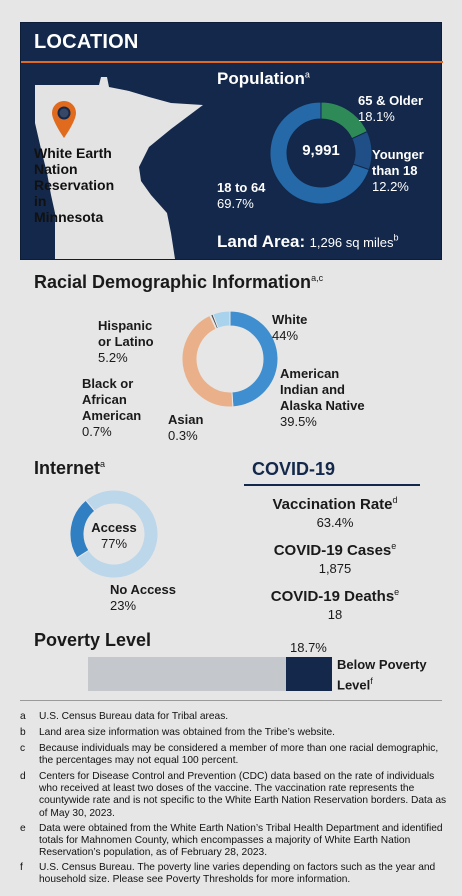 The image size is (462, 896). I want to click on footnote-key: c, so click(23, 748).